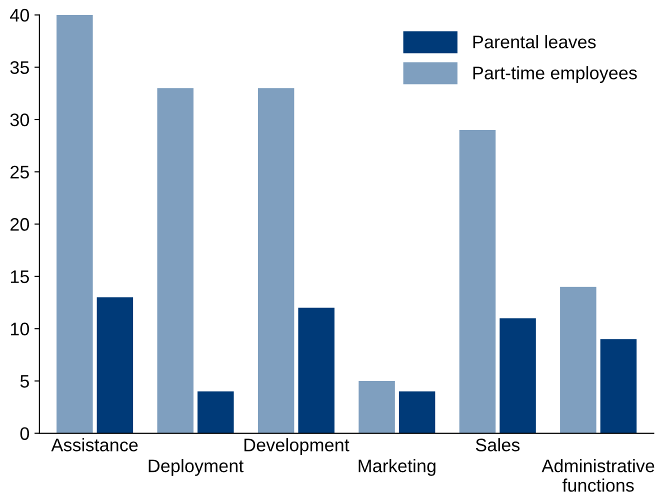 The width and height of the screenshot is (657, 498). Describe the element at coordinates (598, 475) in the screenshot. I see `x-tick-label: Administrative functions` at that location.